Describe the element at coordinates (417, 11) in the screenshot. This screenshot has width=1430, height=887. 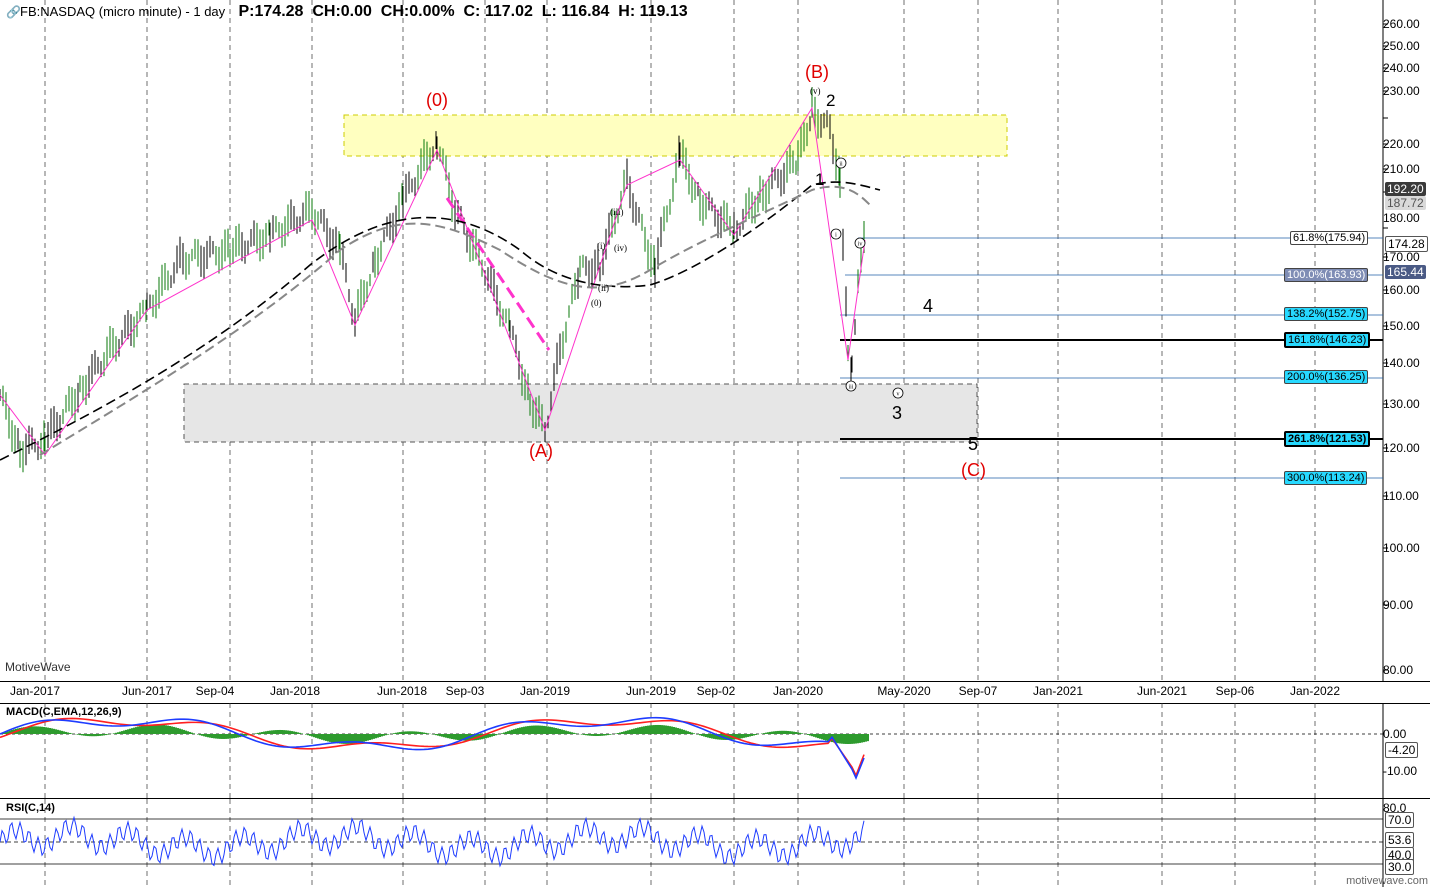
I see `change-pct-value: CH:0.00%` at that location.